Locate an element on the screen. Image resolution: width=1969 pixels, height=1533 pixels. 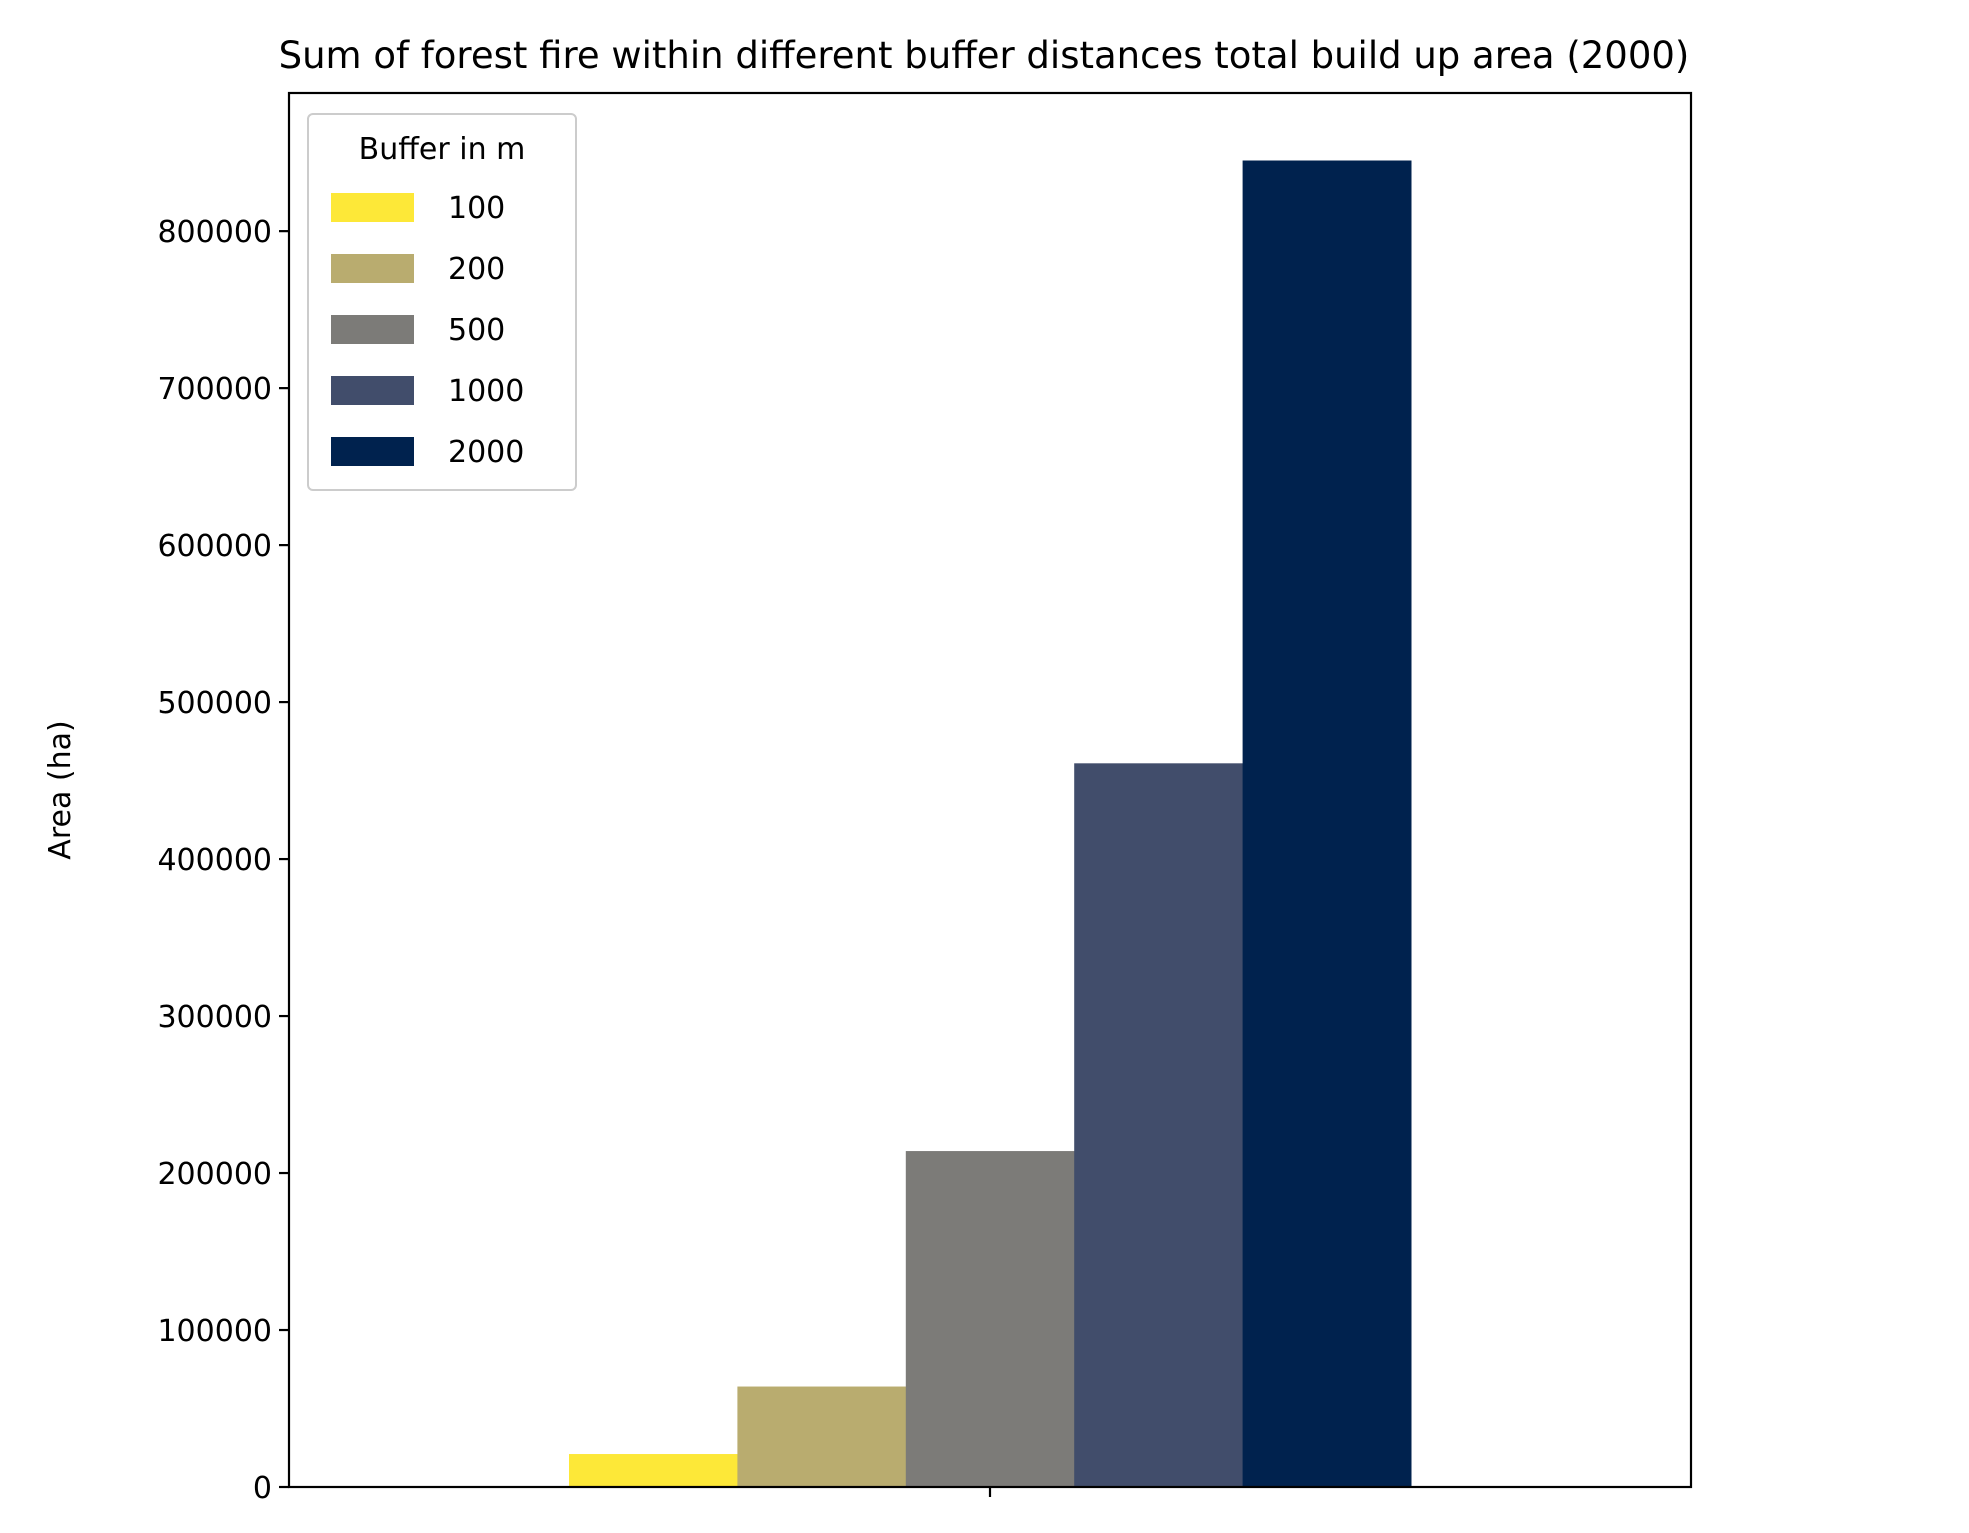
y-tick-label: 500000 is located at coordinates (214, 703).